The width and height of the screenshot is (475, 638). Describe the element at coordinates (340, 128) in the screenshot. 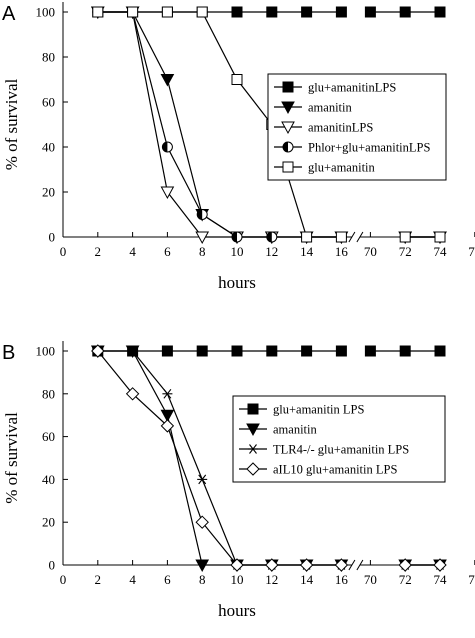

I see `legend-label: amanitinLPS` at that location.